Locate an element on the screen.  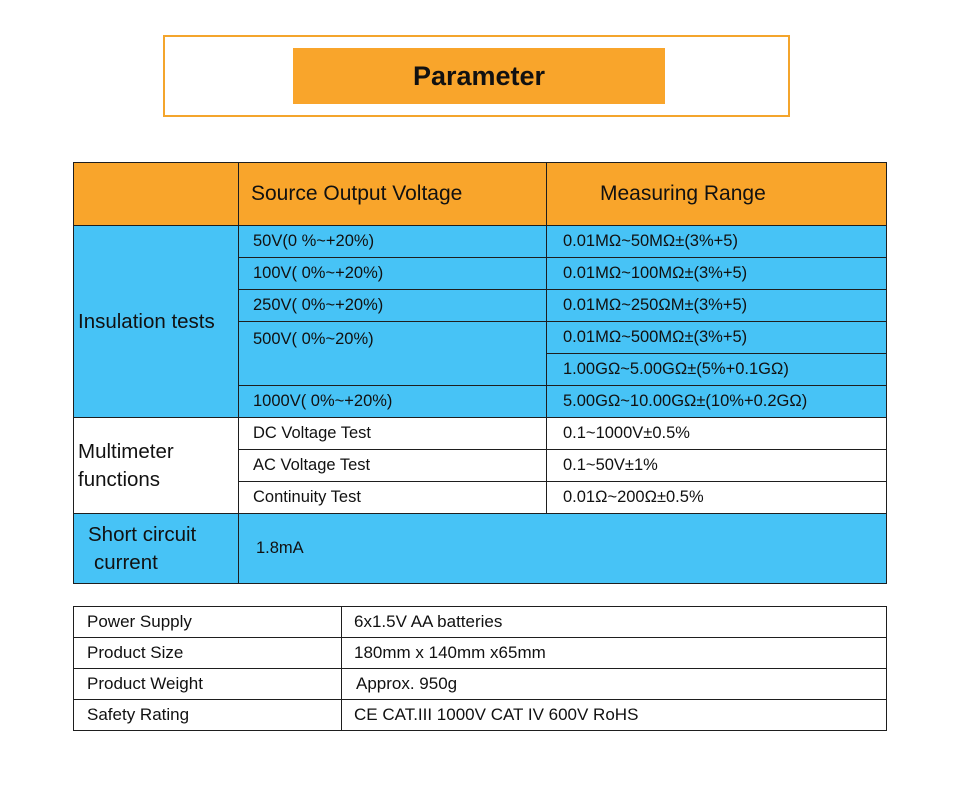
range-cell: 5.00GΩ~10.00GΩ±(10%+0.2GΩ) is located at coordinates (716, 401).